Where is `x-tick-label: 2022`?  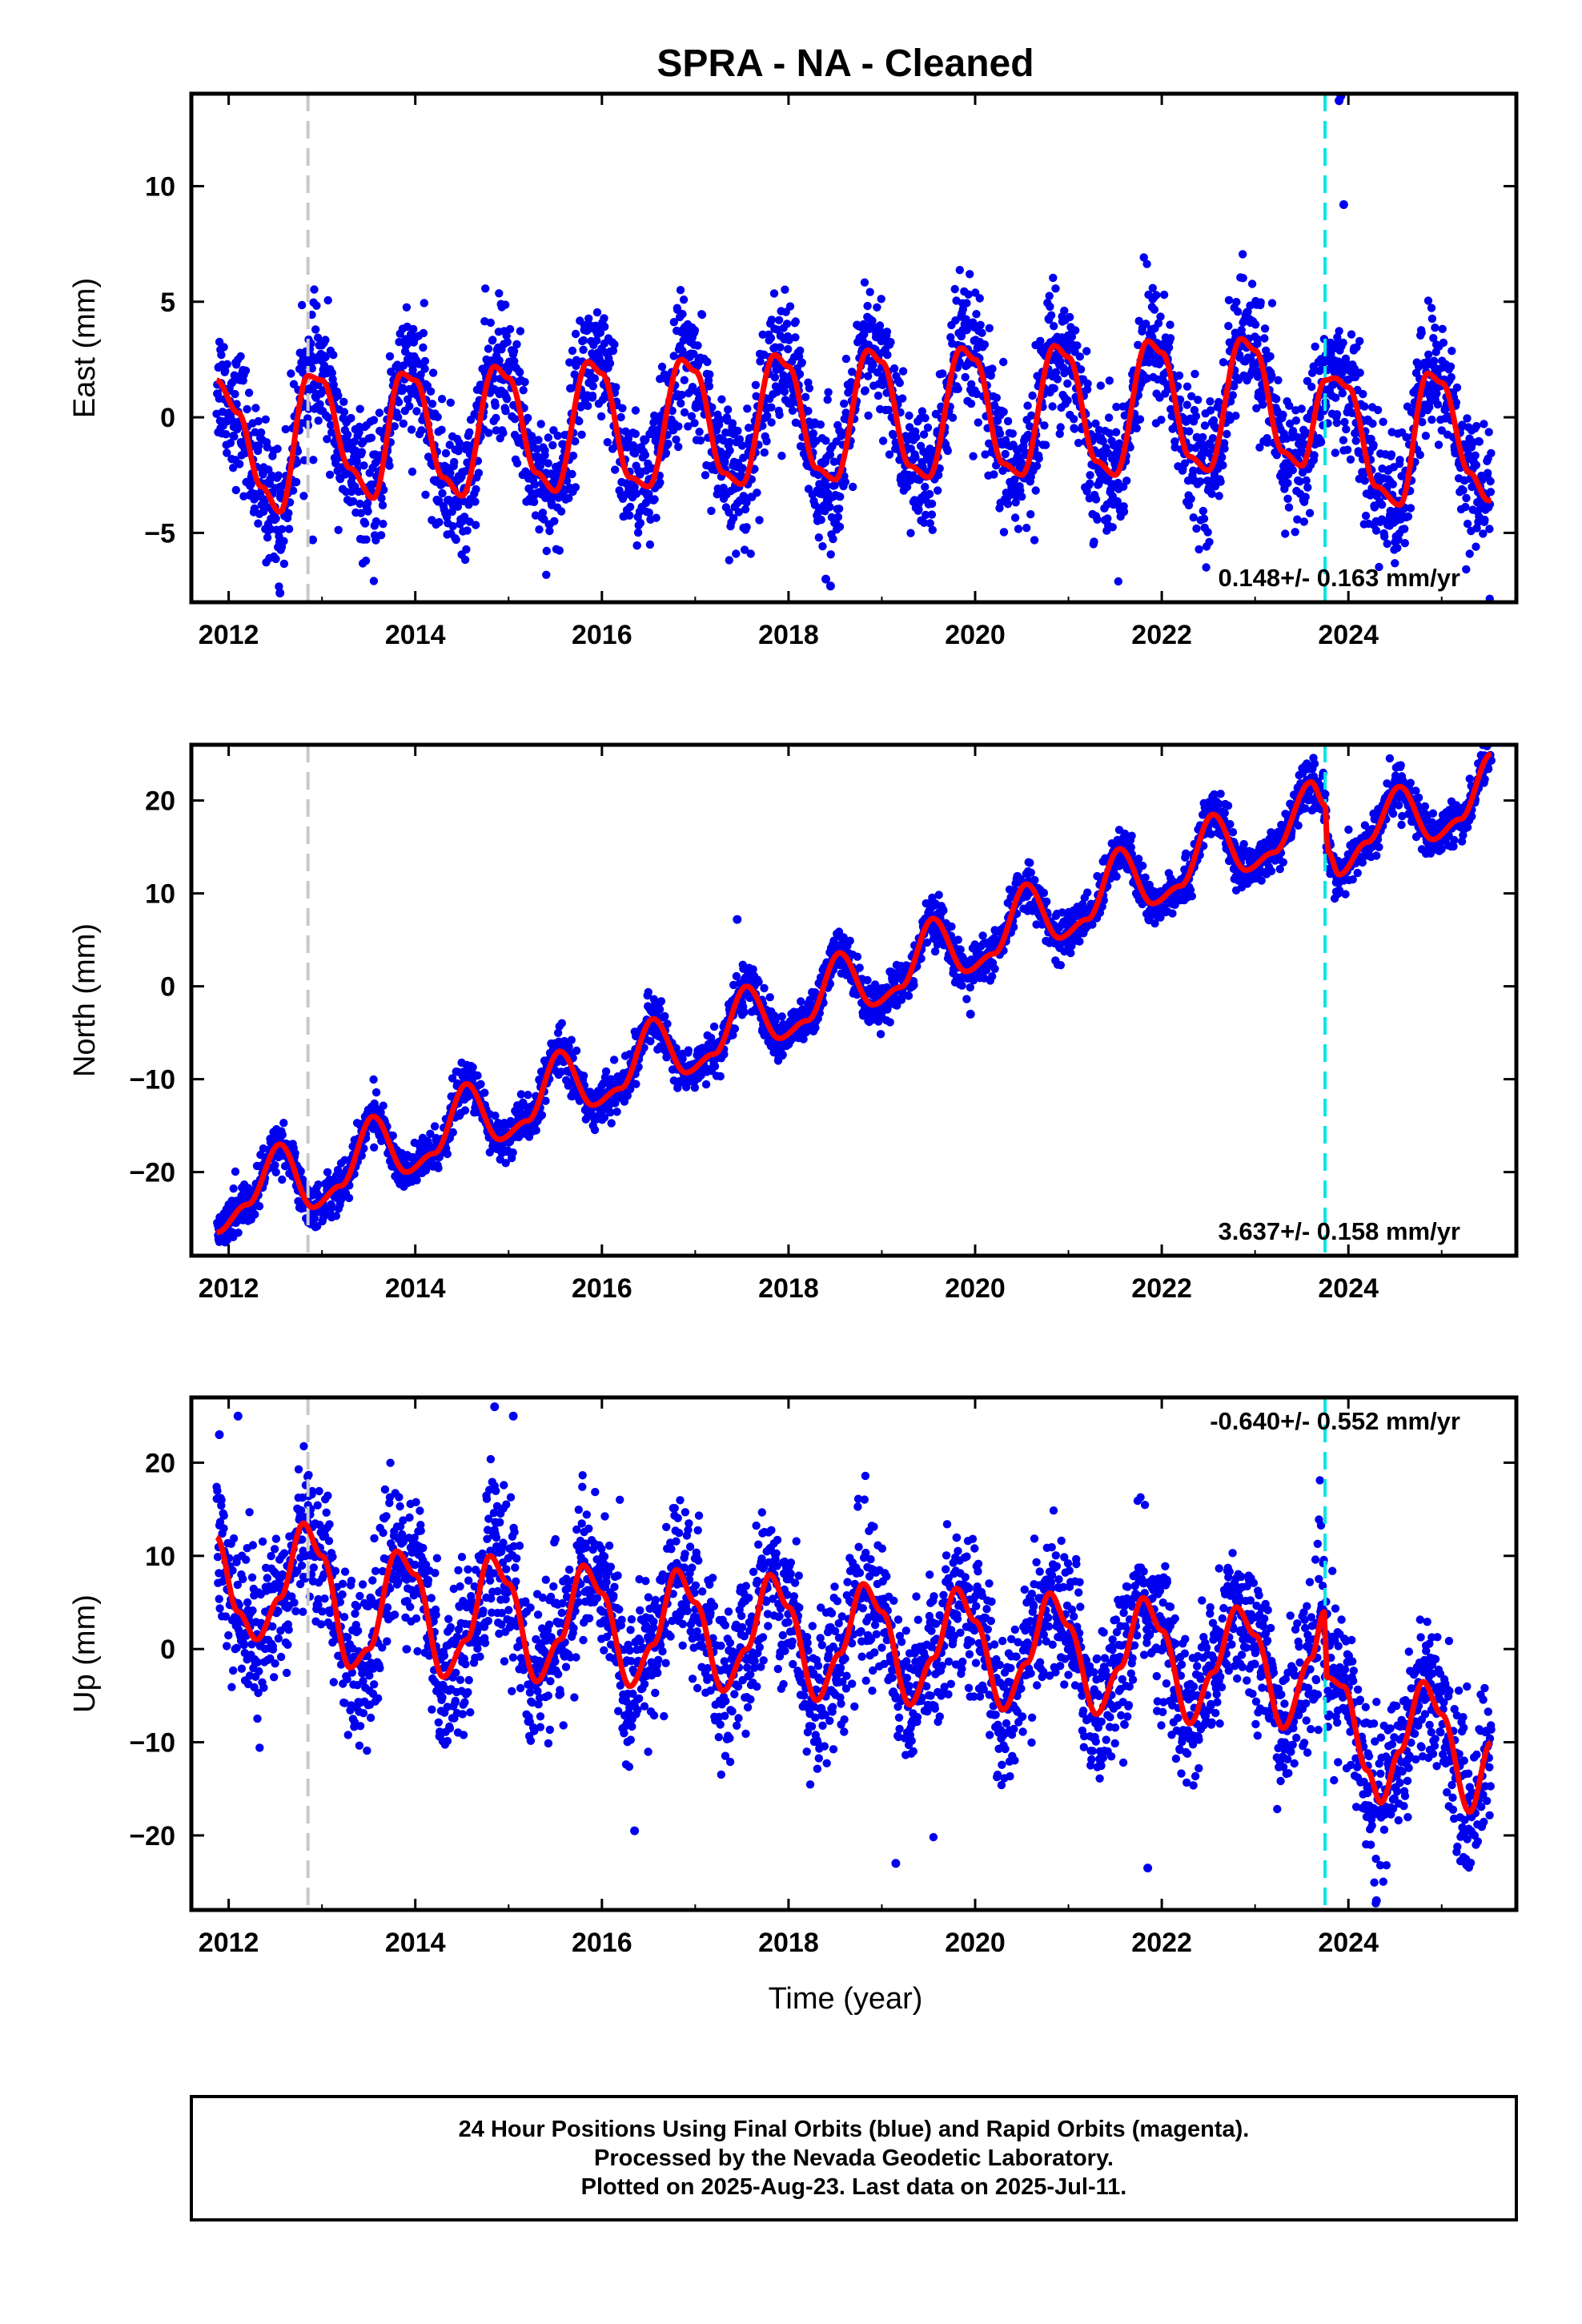 x-tick-label: 2022 is located at coordinates (1162, 635).